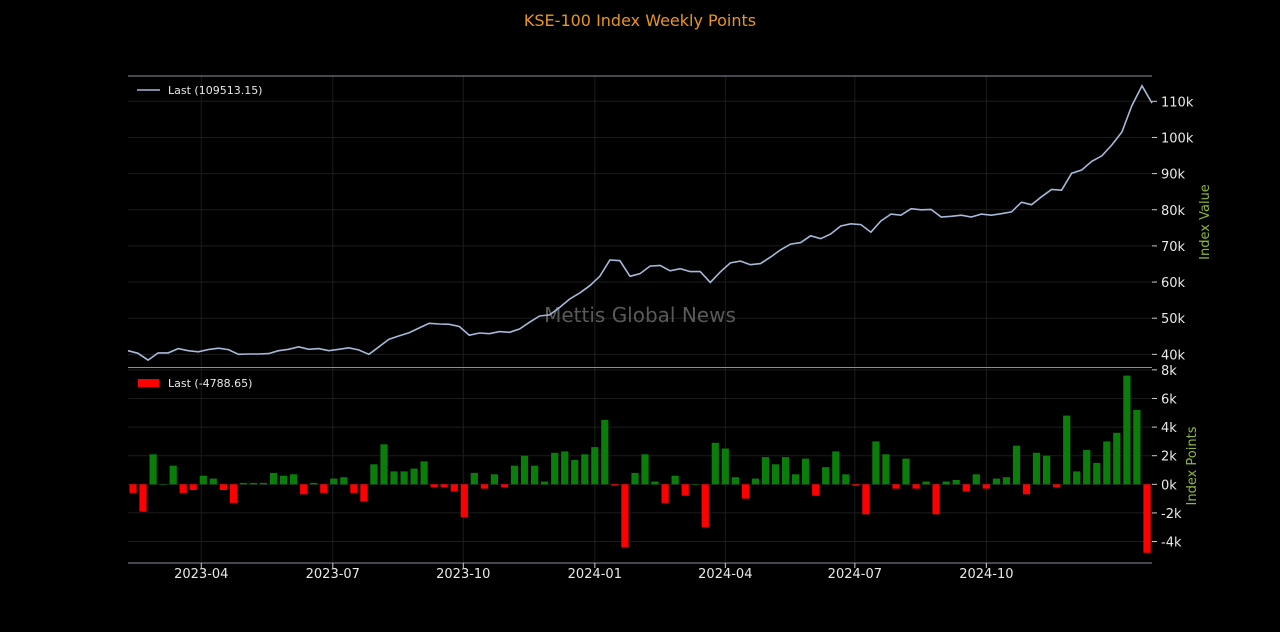 The image size is (1280, 632). What do you see at coordinates (1171, 514) in the screenshot?
I see `bottom-y-tick-label: -2k` at bounding box center [1171, 514].